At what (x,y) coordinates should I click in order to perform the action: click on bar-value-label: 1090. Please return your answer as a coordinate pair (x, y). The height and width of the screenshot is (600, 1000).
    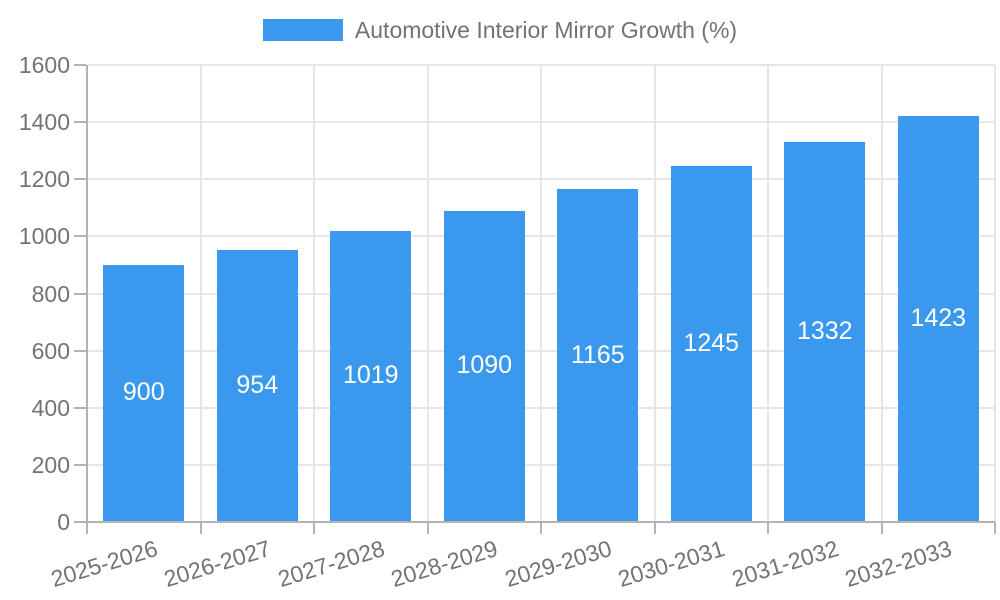
    Looking at the image, I should click on (484, 365).